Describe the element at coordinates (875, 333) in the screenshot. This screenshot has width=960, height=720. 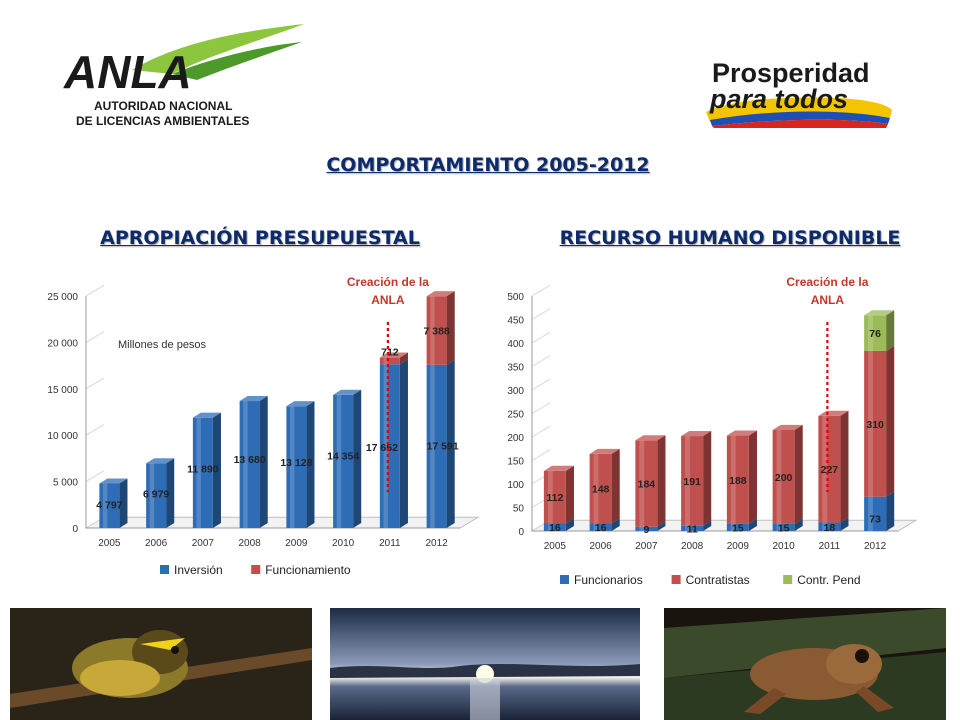
I see `bar-contr-pend-2012` at that location.